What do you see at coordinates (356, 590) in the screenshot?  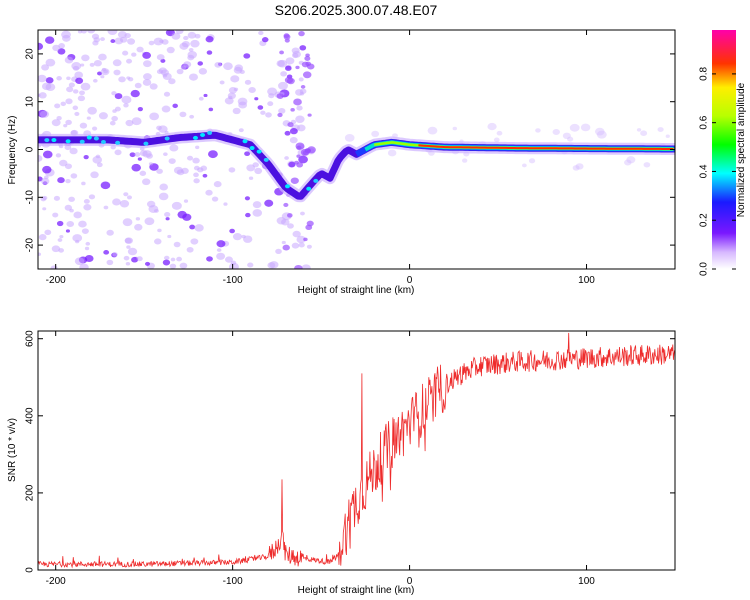 I see `snr-xlabel: Height of straight line (km)` at bounding box center [356, 590].